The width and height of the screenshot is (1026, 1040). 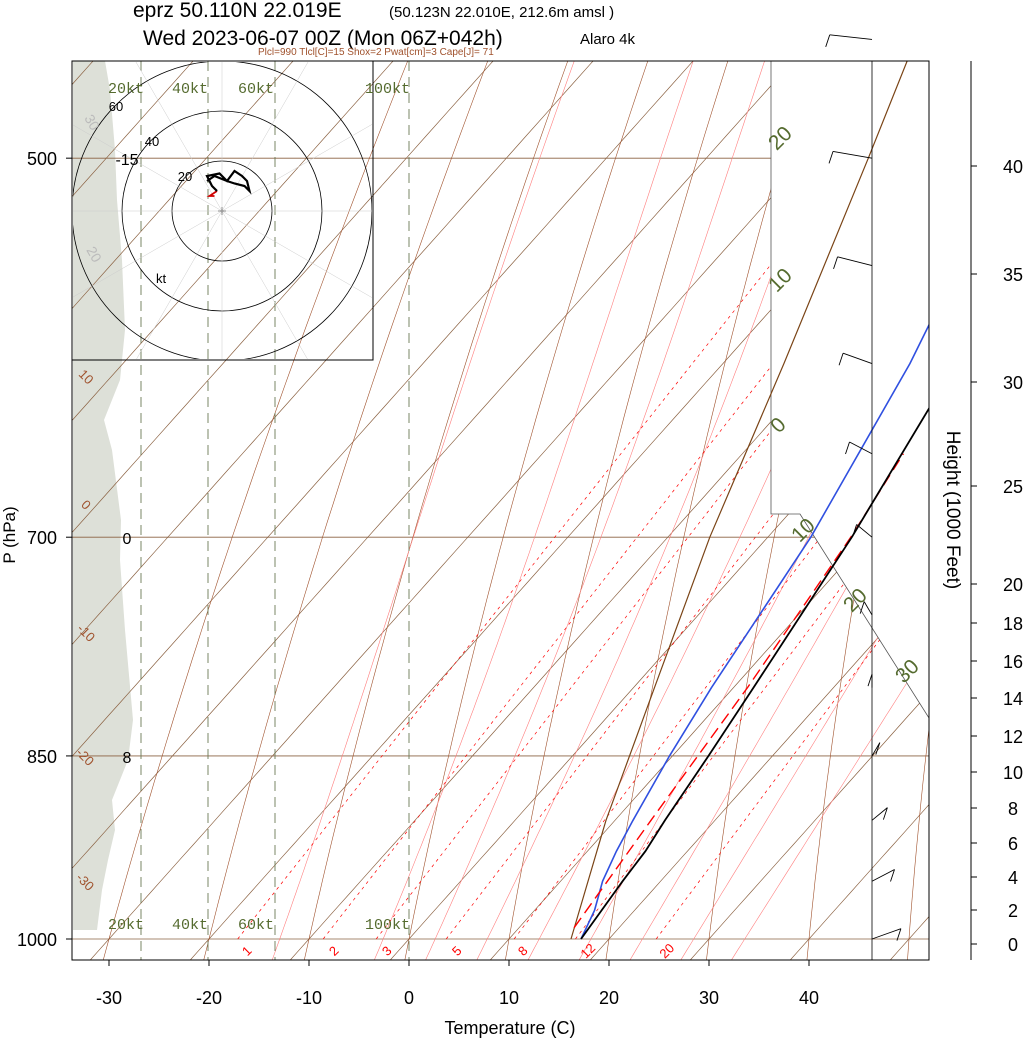 I want to click on height-tick-label: 40, so click(x=1013, y=167).